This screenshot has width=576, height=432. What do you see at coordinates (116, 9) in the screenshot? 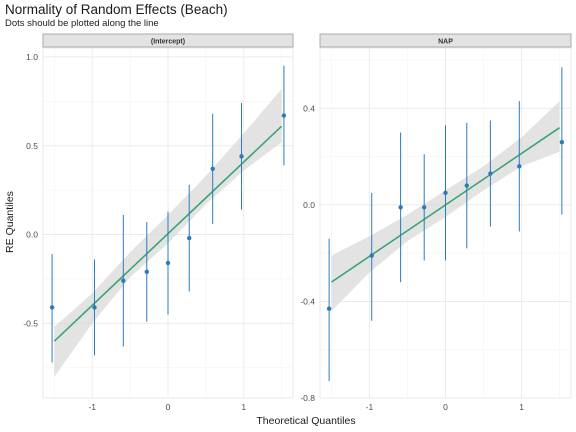
I see `chart-title: Normality of Random Effects (Beach)` at bounding box center [116, 9].